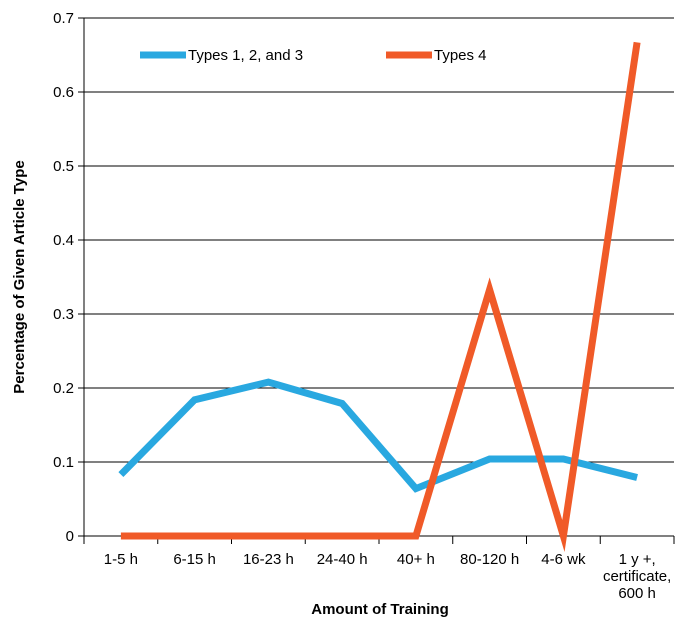 This screenshot has width=690, height=620. Describe the element at coordinates (63, 277) in the screenshot. I see `y-tick-labels: 0 0.1 0.2 0.3 0.4 0.5 0.6 0.7` at that location.